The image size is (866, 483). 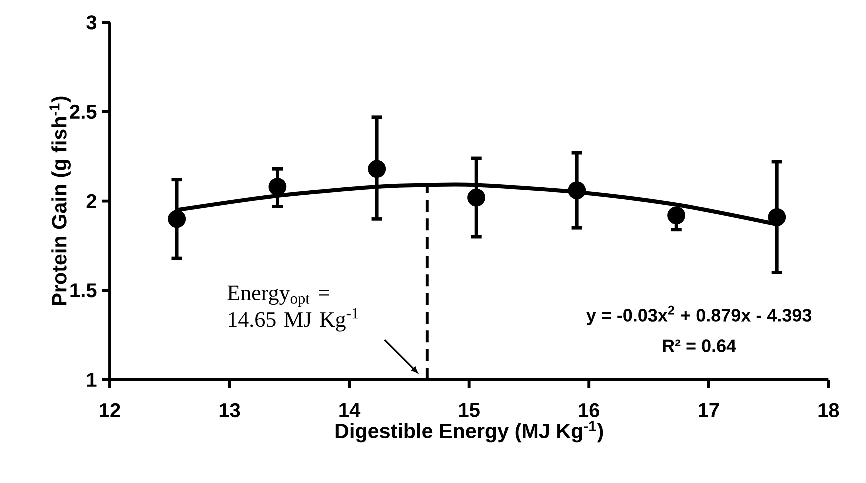 What do you see at coordinates (110, 410) in the screenshot?
I see `x-tick-label: 12` at bounding box center [110, 410].